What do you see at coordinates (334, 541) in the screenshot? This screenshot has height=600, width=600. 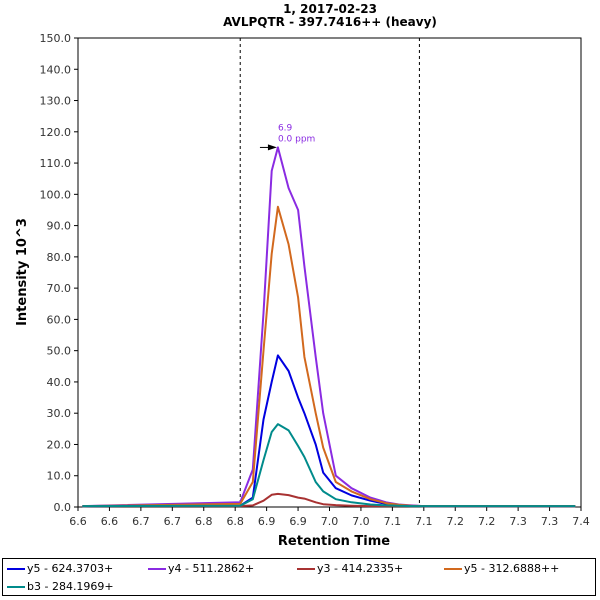 I see `x-axis-label: Retention Time` at bounding box center [334, 541].